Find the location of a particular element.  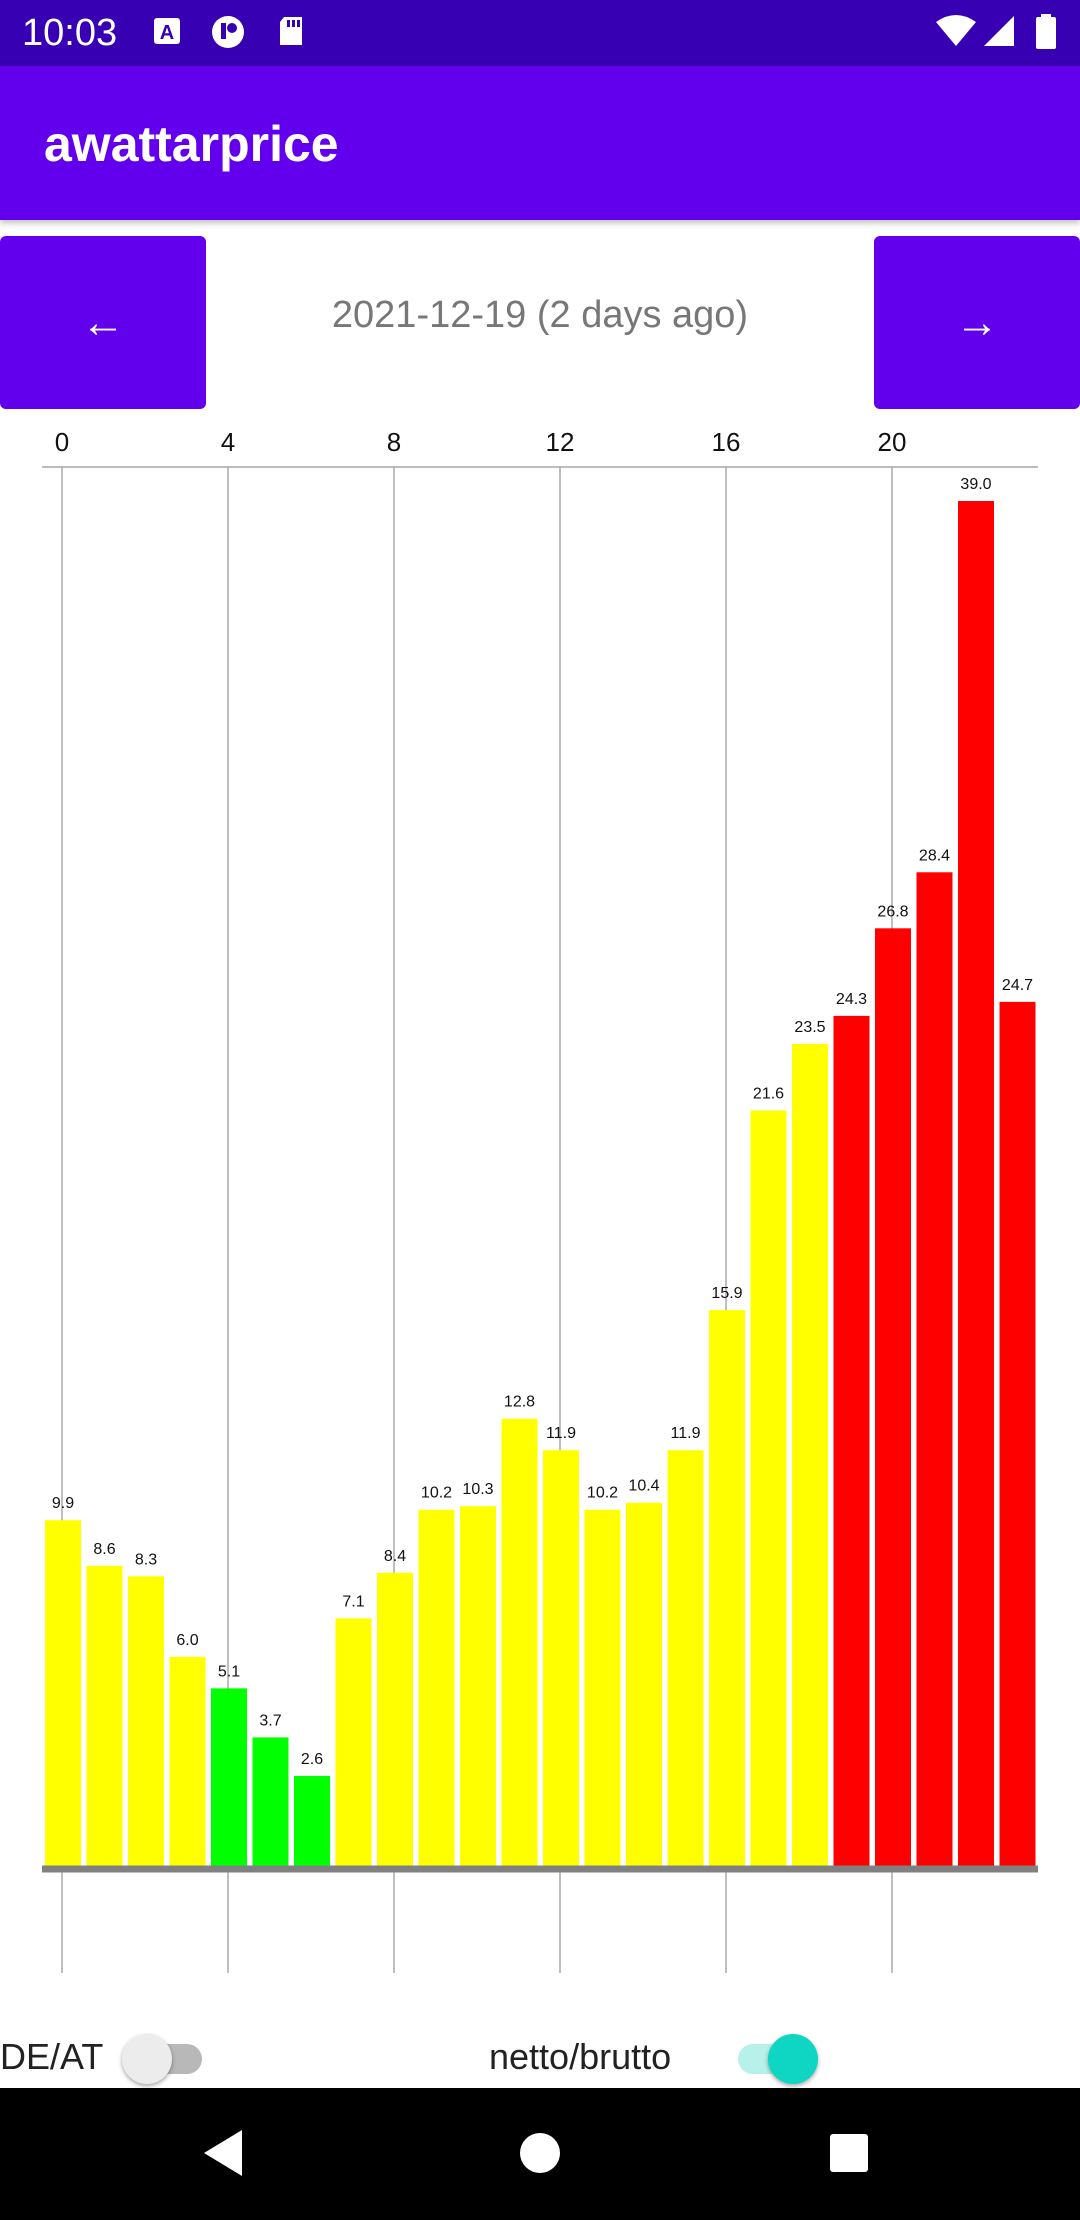

bar-value-label-20: 26.8 is located at coordinates (892, 911).